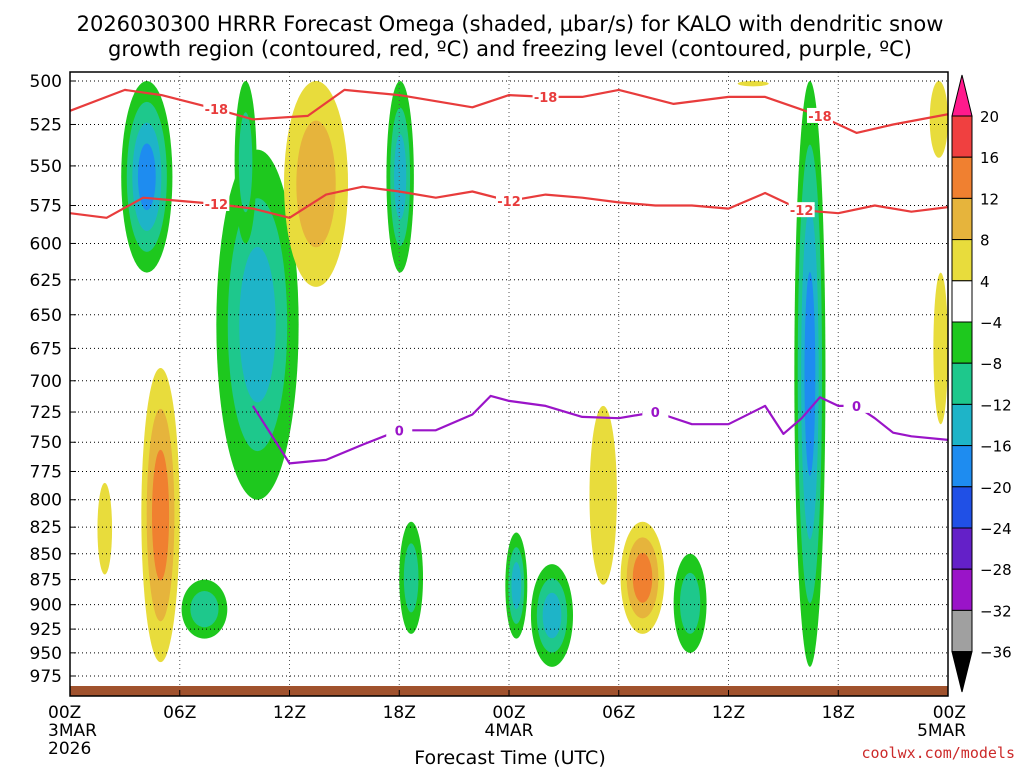 Image resolution: width=1024 pixels, height=768 pixels. What do you see at coordinates (46, 281) in the screenshot?
I see `y-tick-label-625: 625` at bounding box center [46, 281].